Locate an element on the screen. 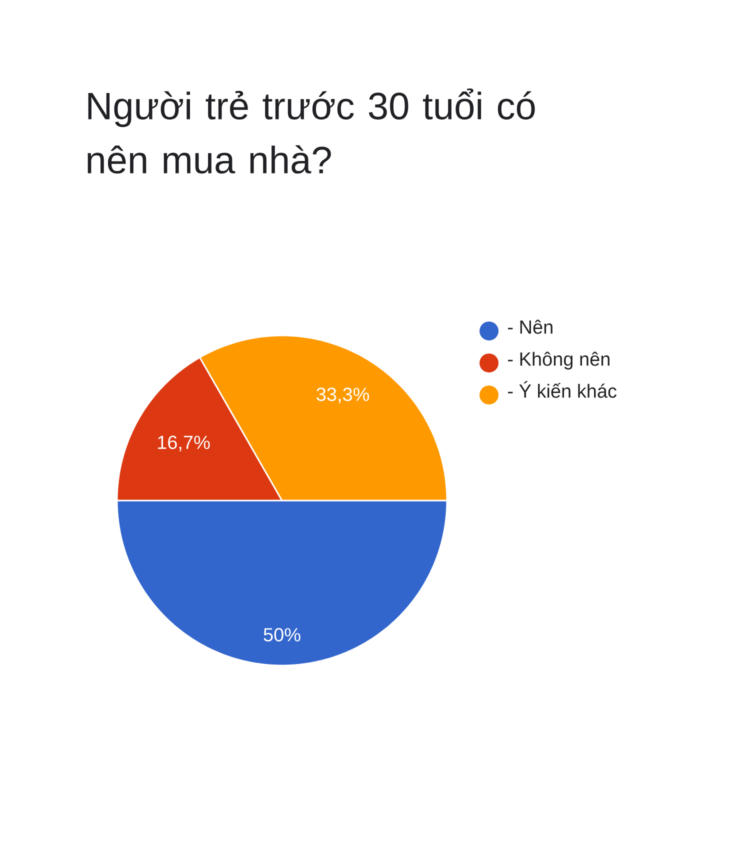  data-label: 33,3% is located at coordinates (343, 396).